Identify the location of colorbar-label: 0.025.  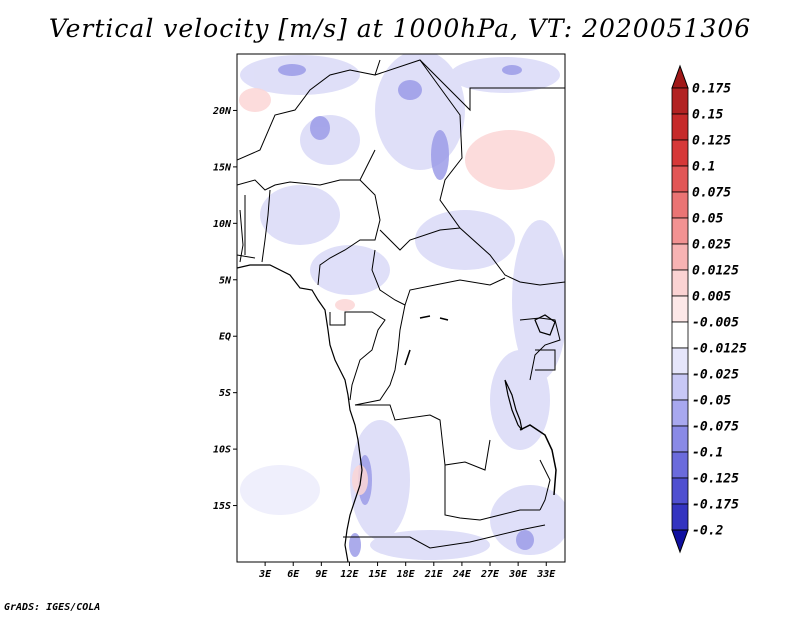
(711, 245).